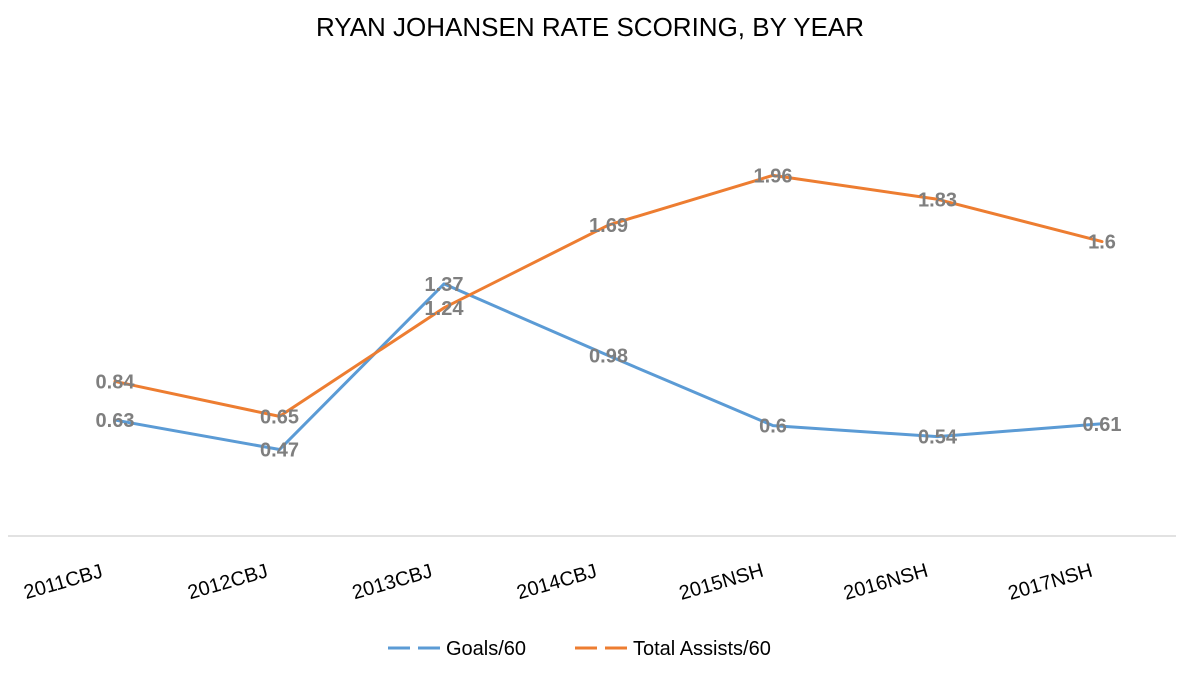 This screenshot has width=1192, height=676. Describe the element at coordinates (279, 451) in the screenshot. I see `data-label: 0.47` at that location.